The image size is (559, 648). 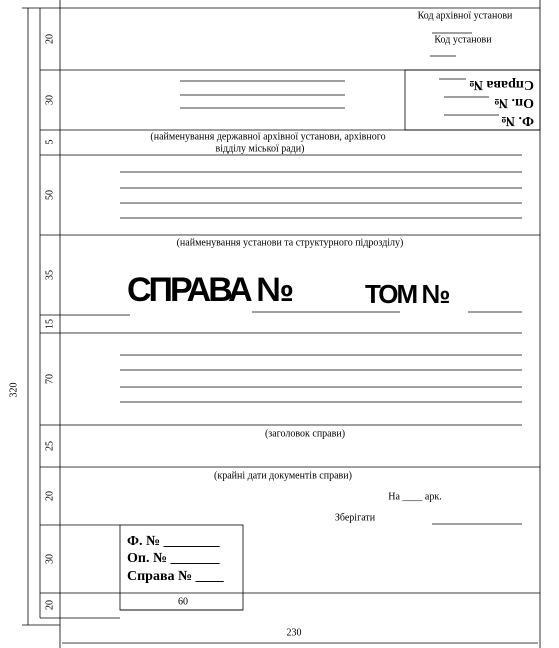 What do you see at coordinates (209, 290) in the screenshot?
I see `file-heading: СПРАВА №` at bounding box center [209, 290].